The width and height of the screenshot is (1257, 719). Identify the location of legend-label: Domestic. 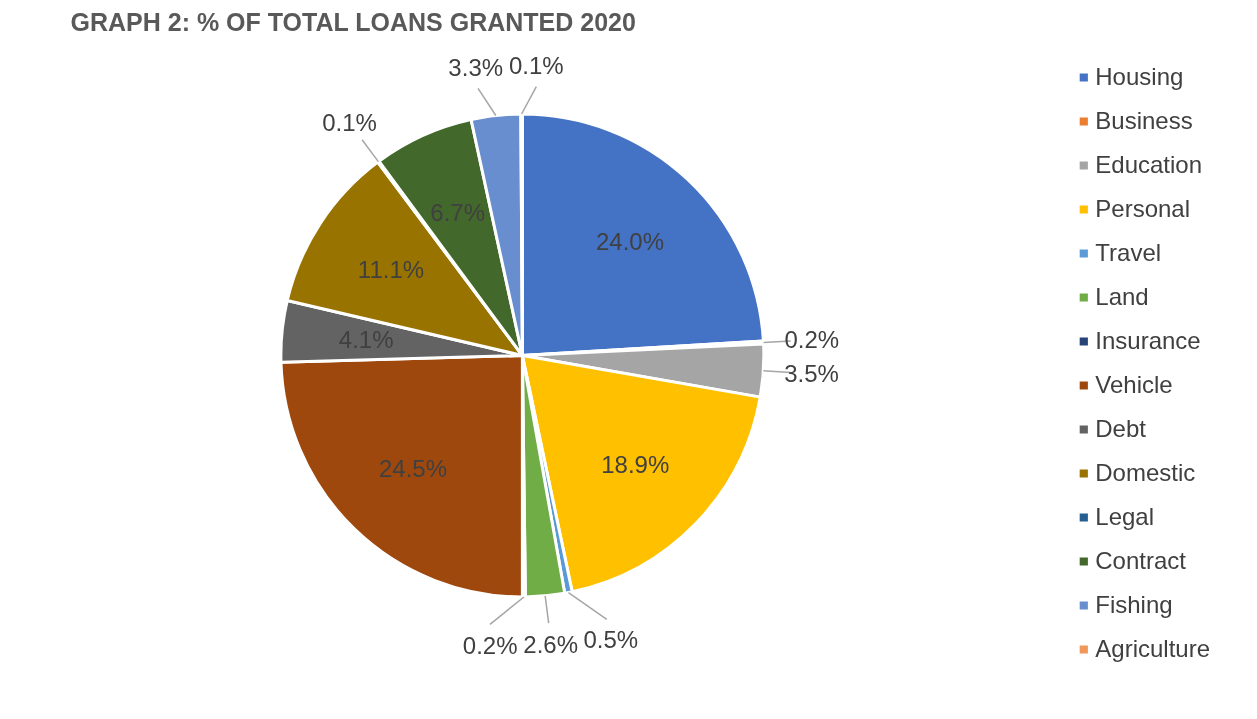
(1145, 473).